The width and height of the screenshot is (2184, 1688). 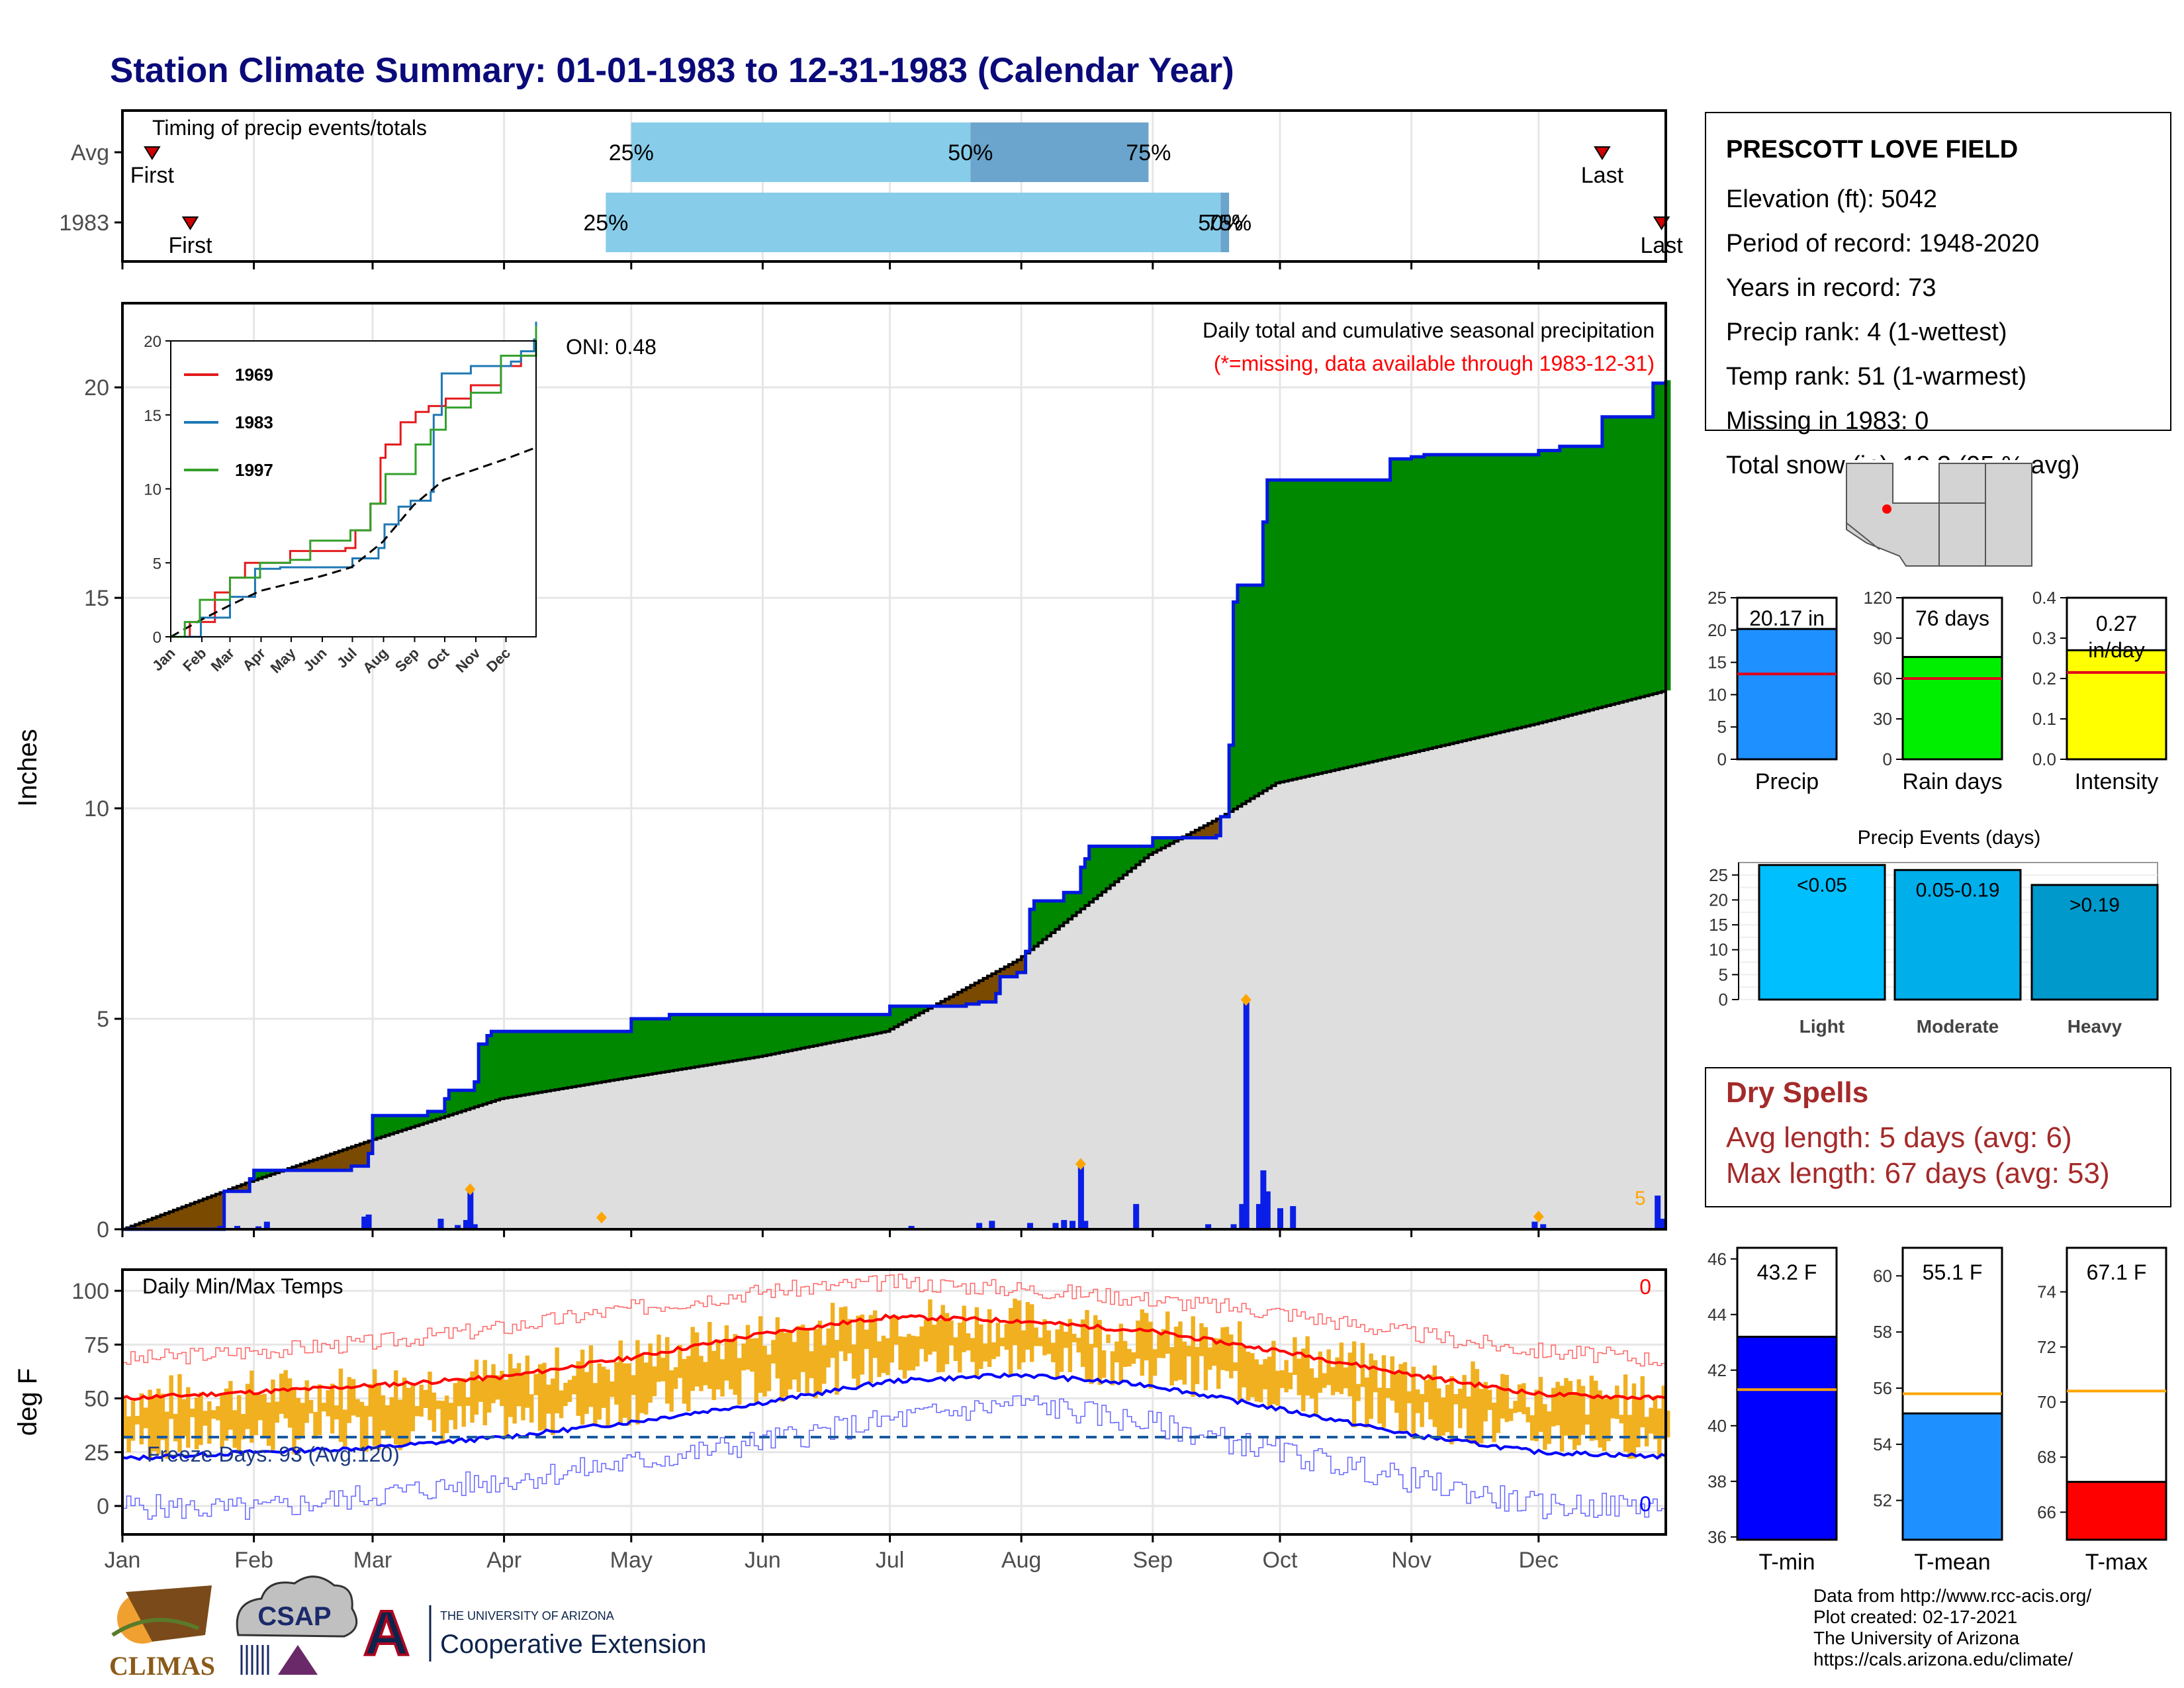 What do you see at coordinates (90, 1291) in the screenshot?
I see `temp-y-tick-label: 100` at bounding box center [90, 1291].